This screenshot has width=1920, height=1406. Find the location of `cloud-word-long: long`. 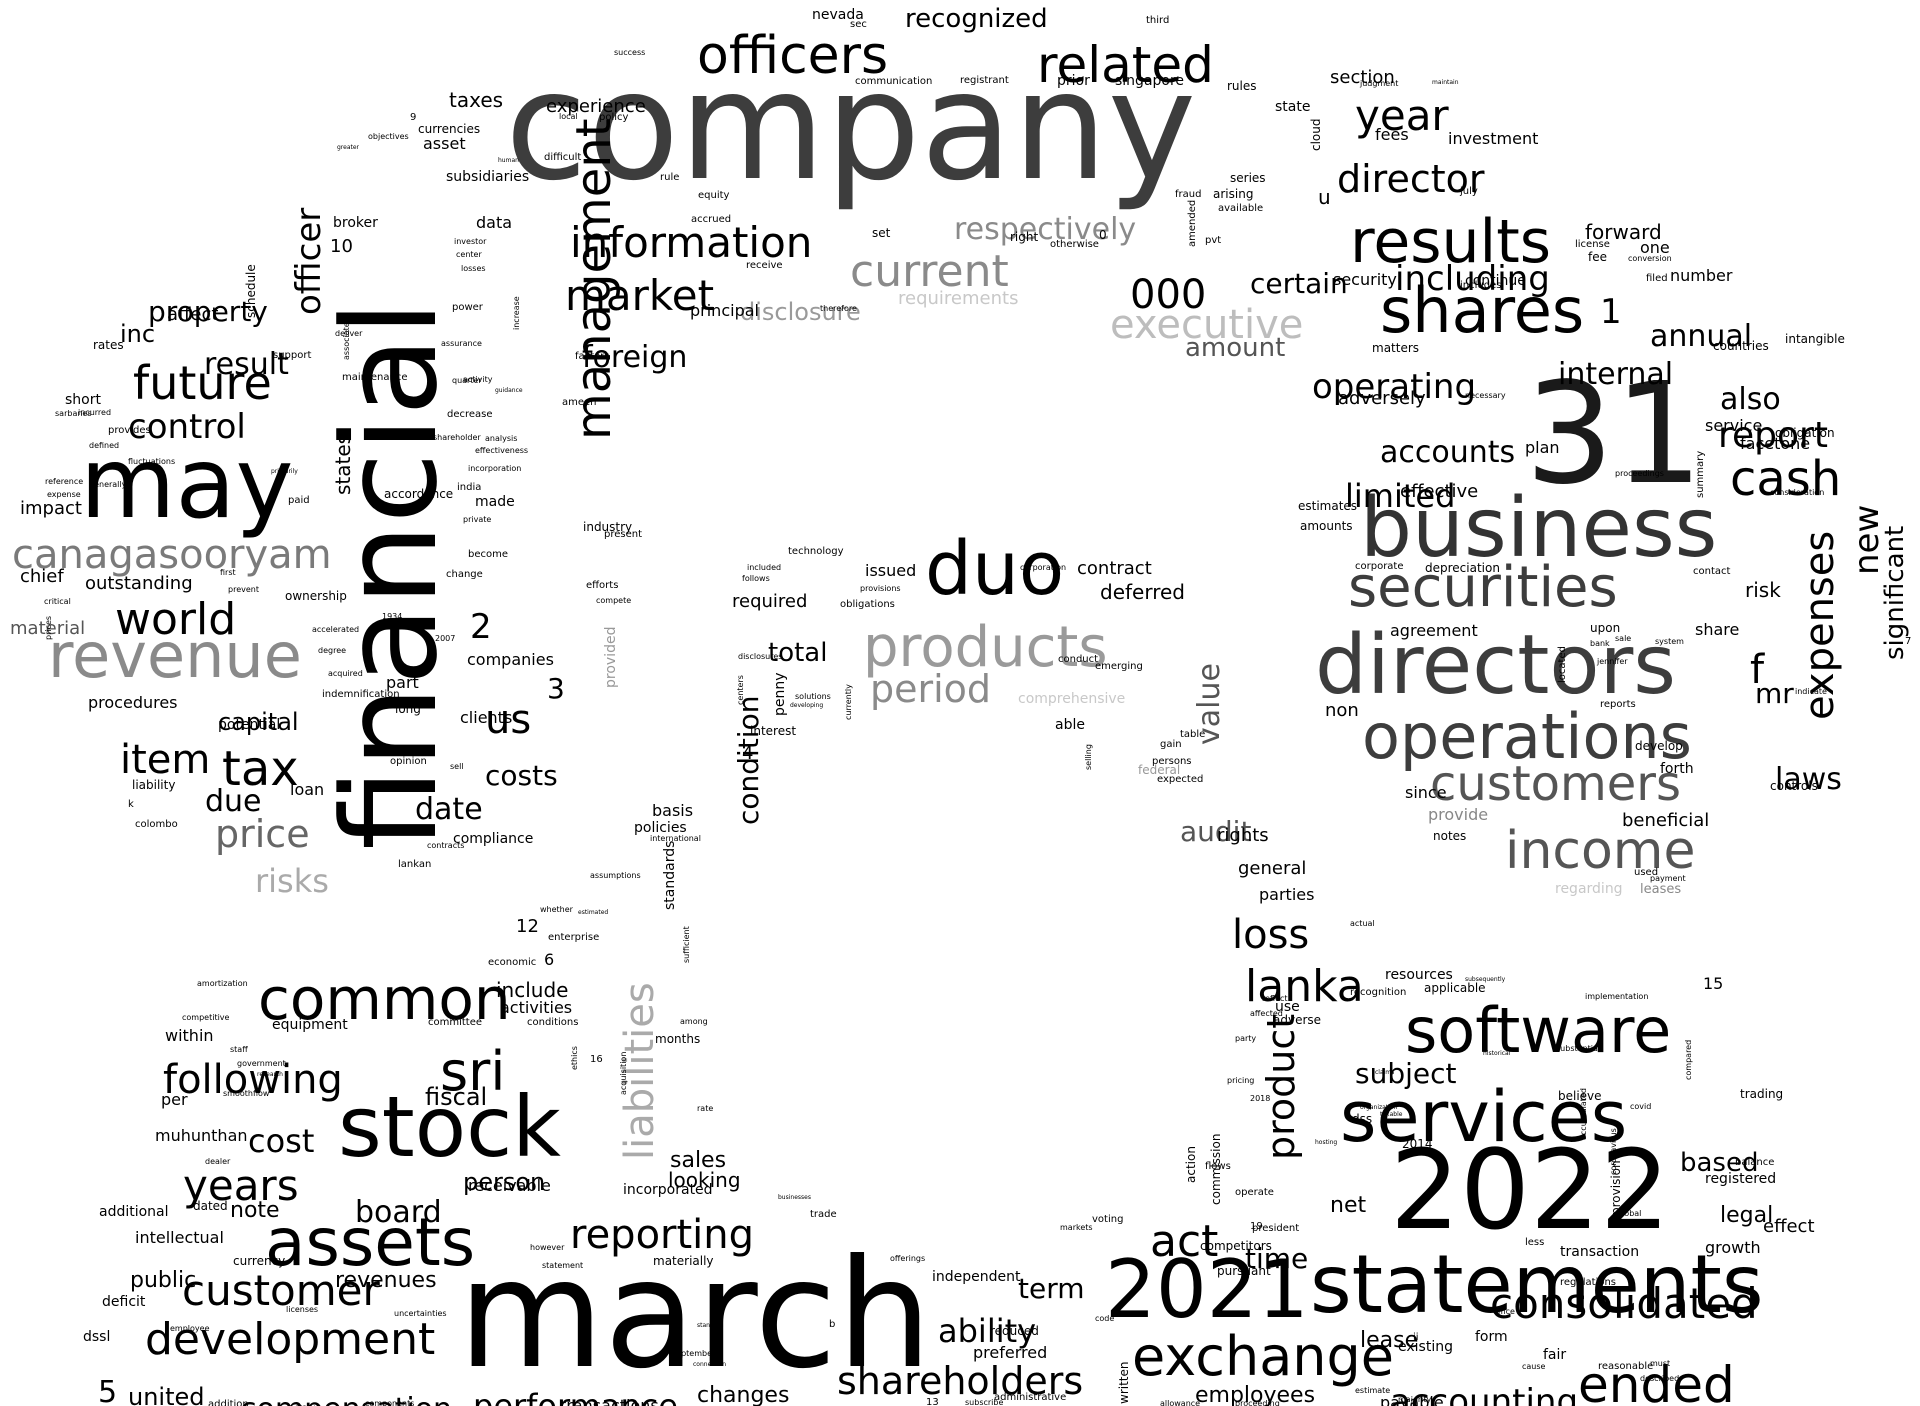

cloud-word-long: long is located at coordinates (408, 709).